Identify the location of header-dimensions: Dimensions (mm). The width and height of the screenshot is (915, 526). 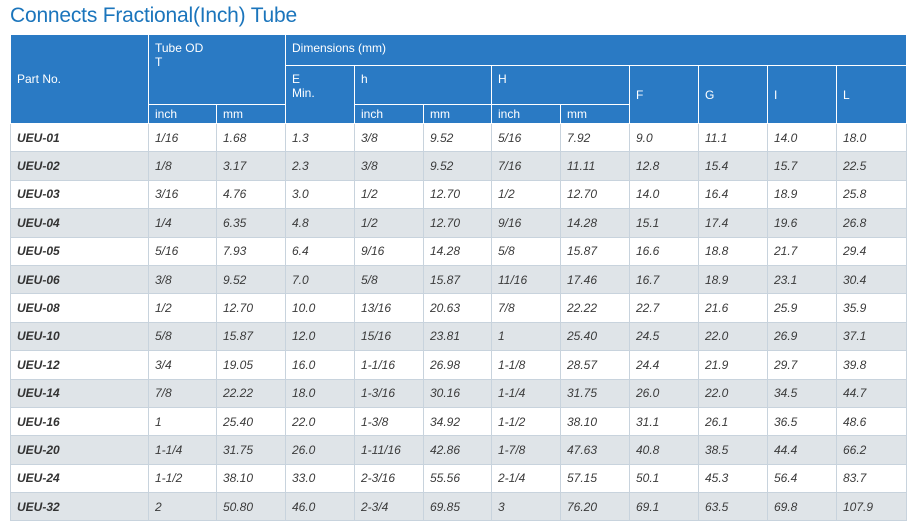
(596, 50).